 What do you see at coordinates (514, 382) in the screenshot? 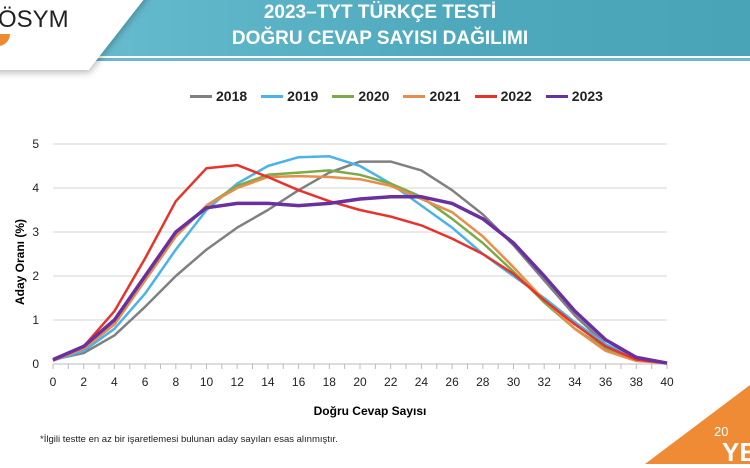
I see `x-tick-label: 30` at bounding box center [514, 382].